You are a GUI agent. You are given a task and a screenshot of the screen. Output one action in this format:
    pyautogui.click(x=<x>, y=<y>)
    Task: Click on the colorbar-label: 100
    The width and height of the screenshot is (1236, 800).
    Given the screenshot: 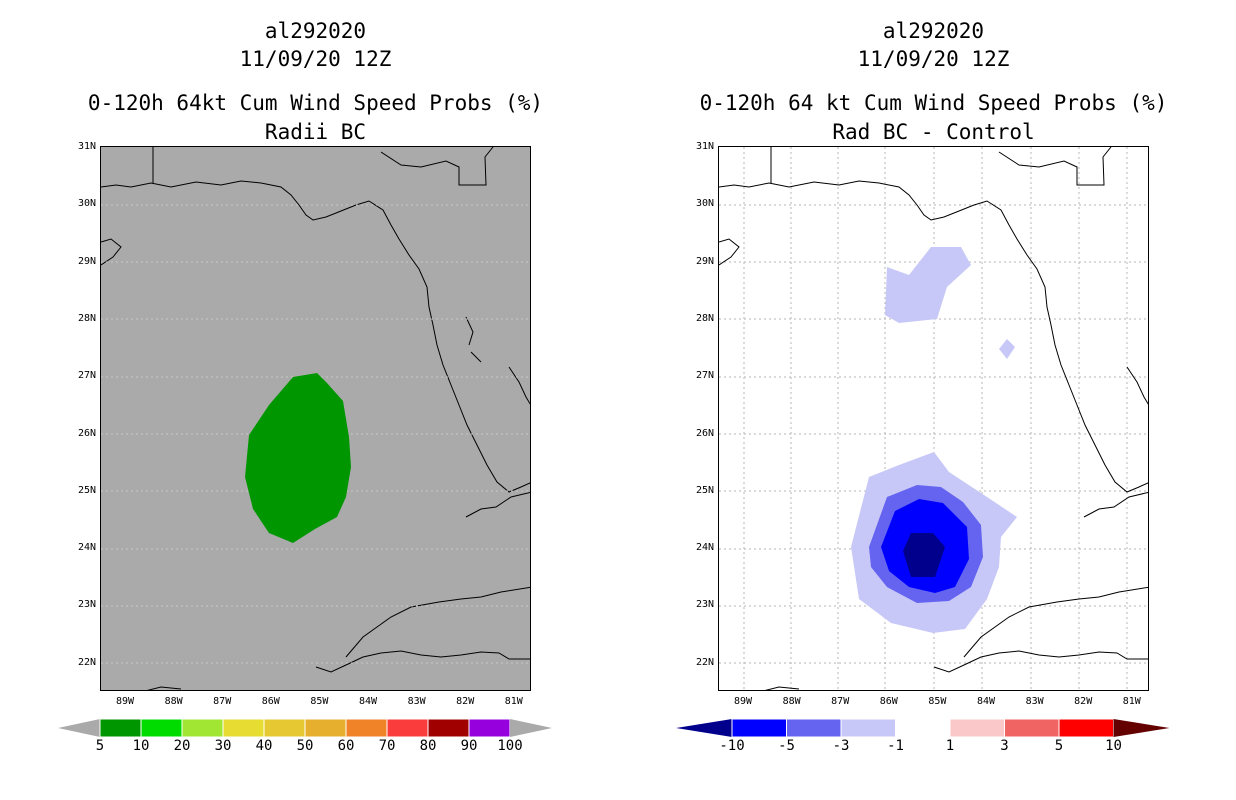 What is the action you would take?
    pyautogui.click(x=510, y=746)
    